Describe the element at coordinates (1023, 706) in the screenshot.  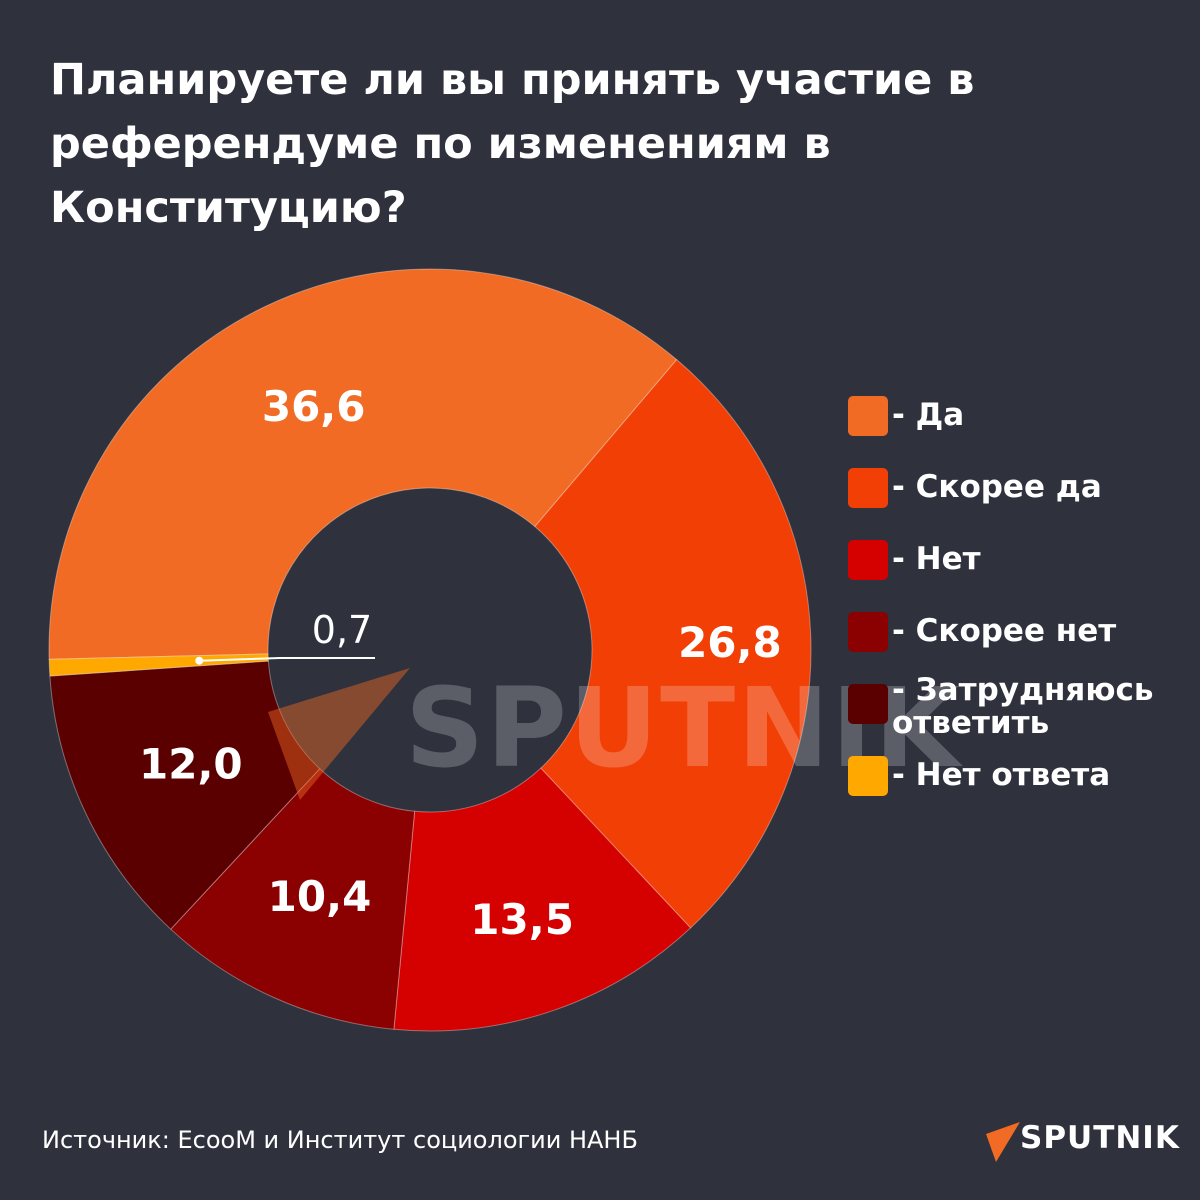
I see `legend-label: - Затрудняюсь ответить` at that location.